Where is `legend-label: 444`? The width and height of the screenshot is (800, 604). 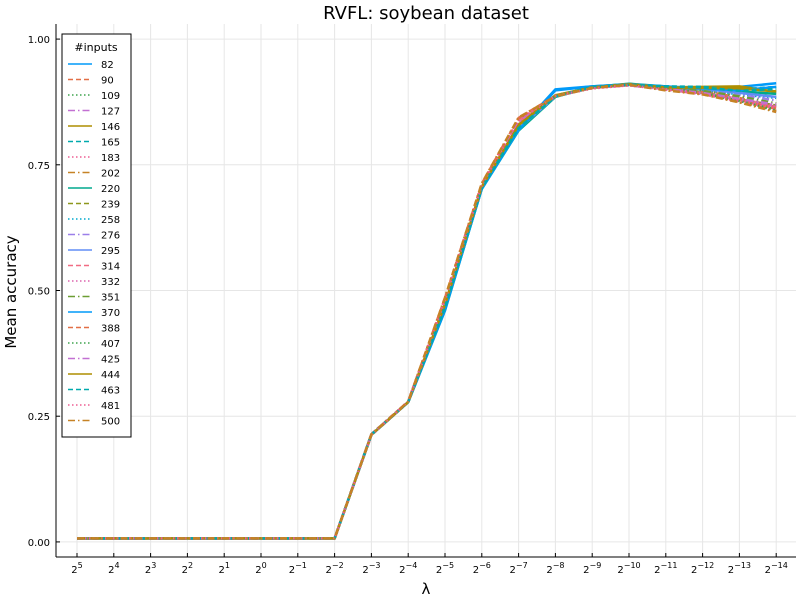 legend-label: 444 is located at coordinates (110, 375).